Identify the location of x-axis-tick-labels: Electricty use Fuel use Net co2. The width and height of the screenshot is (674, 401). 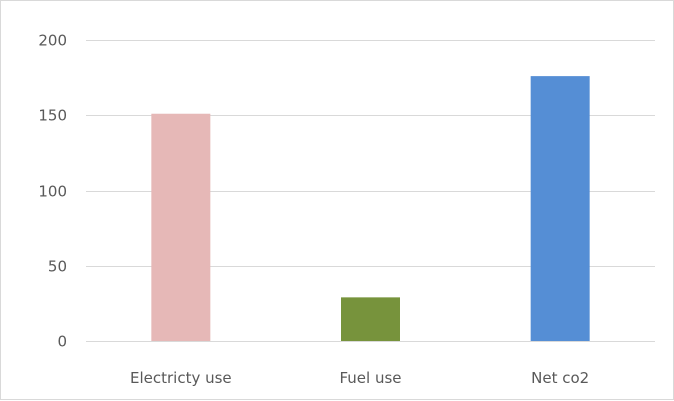
(359, 378).